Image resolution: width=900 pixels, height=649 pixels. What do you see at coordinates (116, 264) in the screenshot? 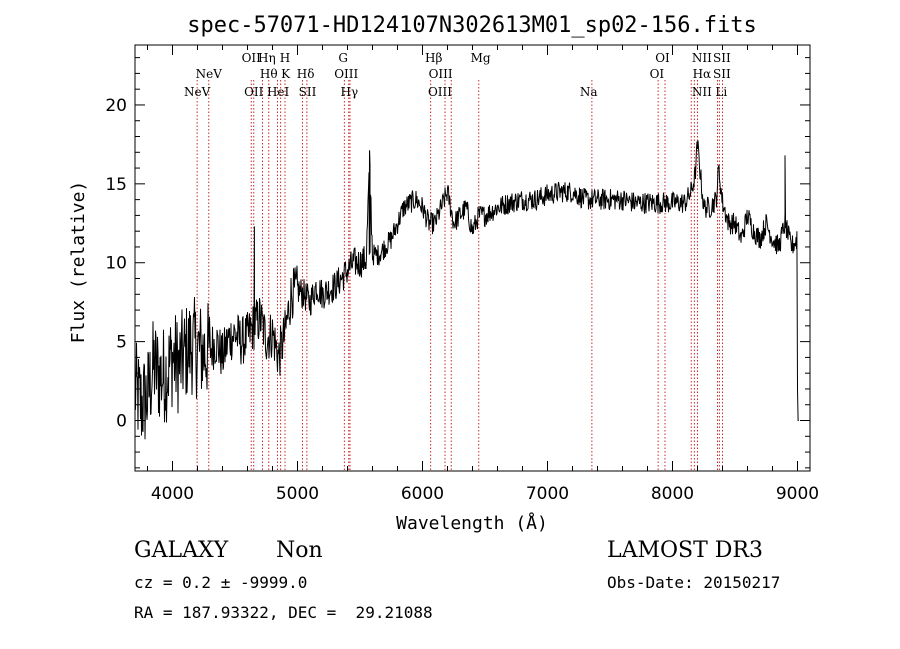
I see `y-tick-label: 10` at bounding box center [116, 264].